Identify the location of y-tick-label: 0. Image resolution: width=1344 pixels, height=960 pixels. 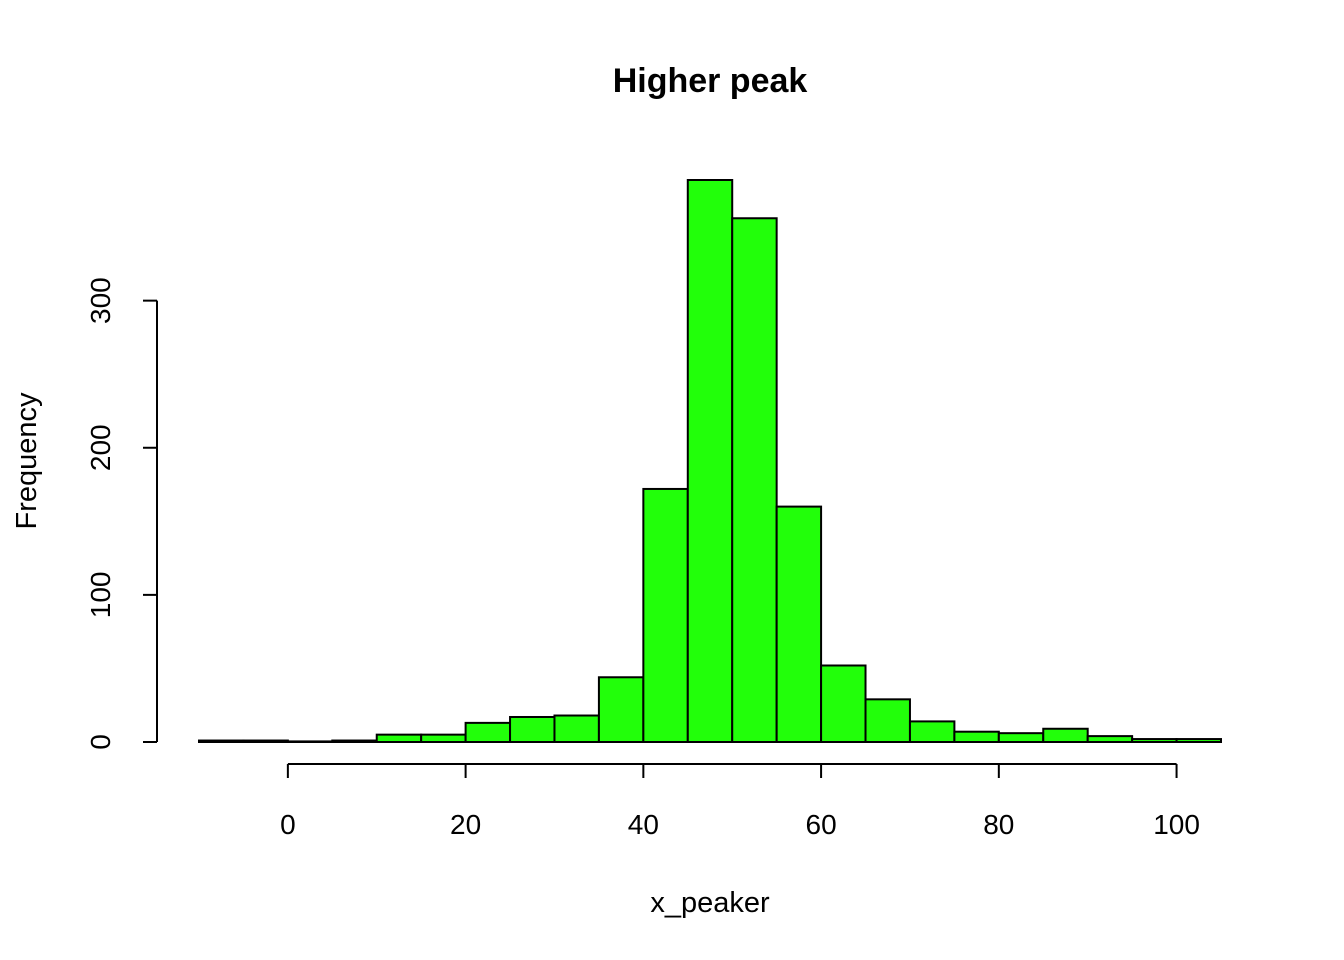
(100, 742).